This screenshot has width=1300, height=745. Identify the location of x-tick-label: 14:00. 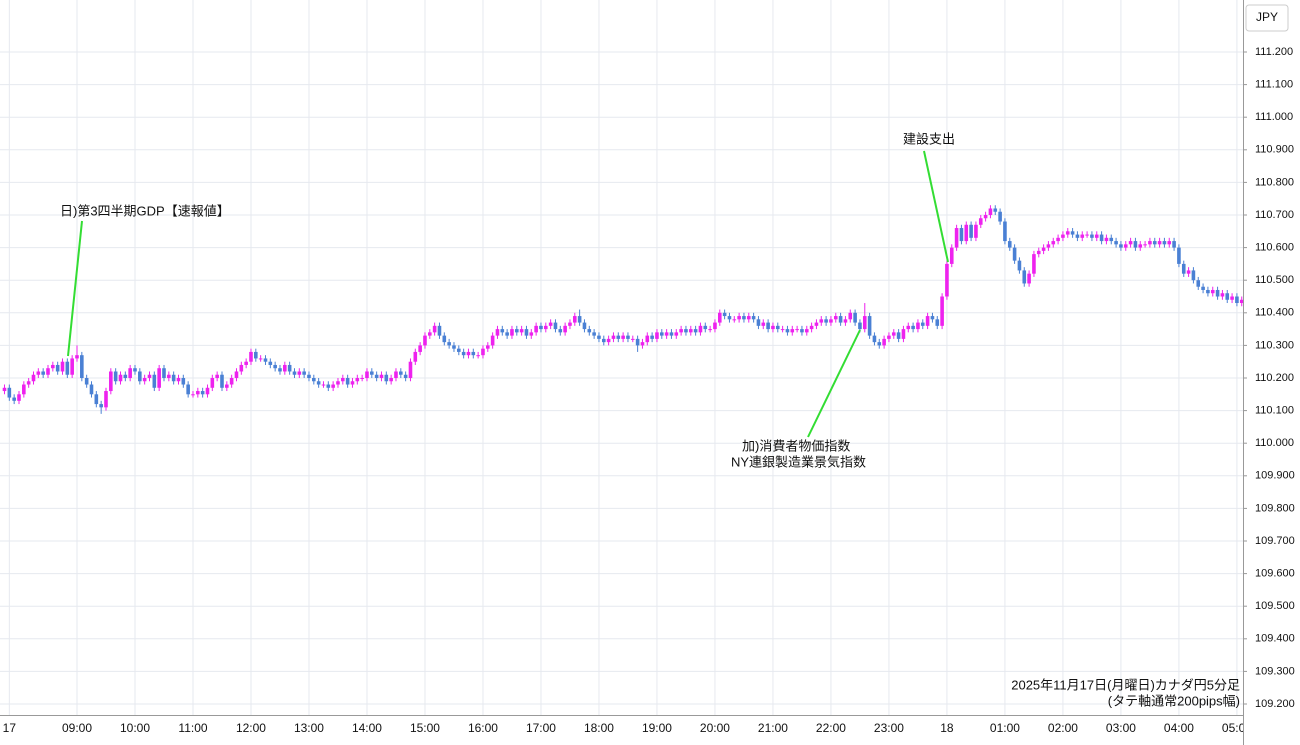
(367, 728).